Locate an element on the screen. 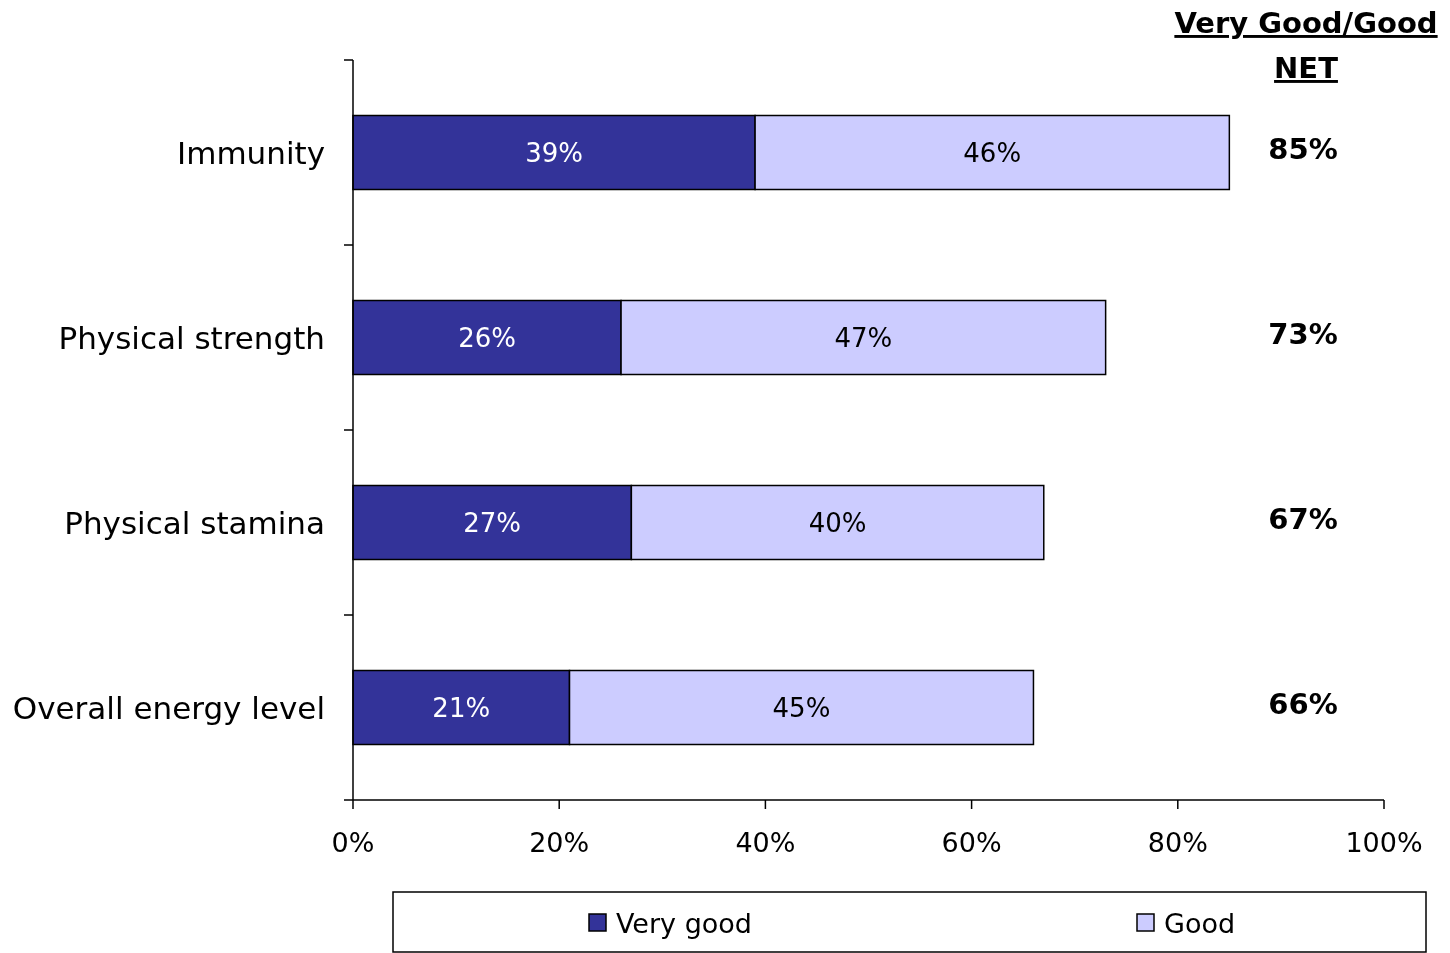 The width and height of the screenshot is (1450, 953). x-tick-label: 60% is located at coordinates (971, 842).